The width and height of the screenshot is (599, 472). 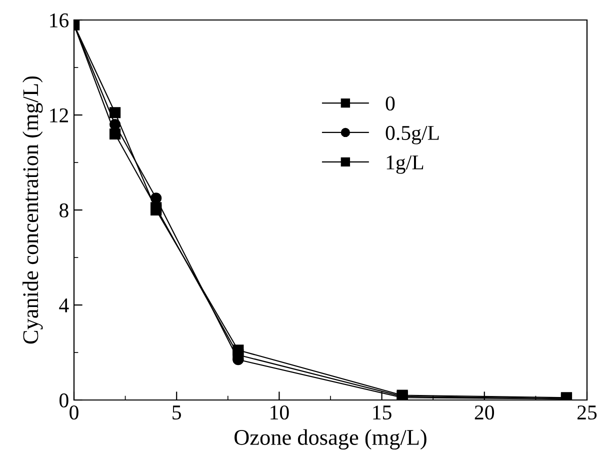 I want to click on y-axis-title: Cyanide concentration (mg/L), so click(x=32, y=210).